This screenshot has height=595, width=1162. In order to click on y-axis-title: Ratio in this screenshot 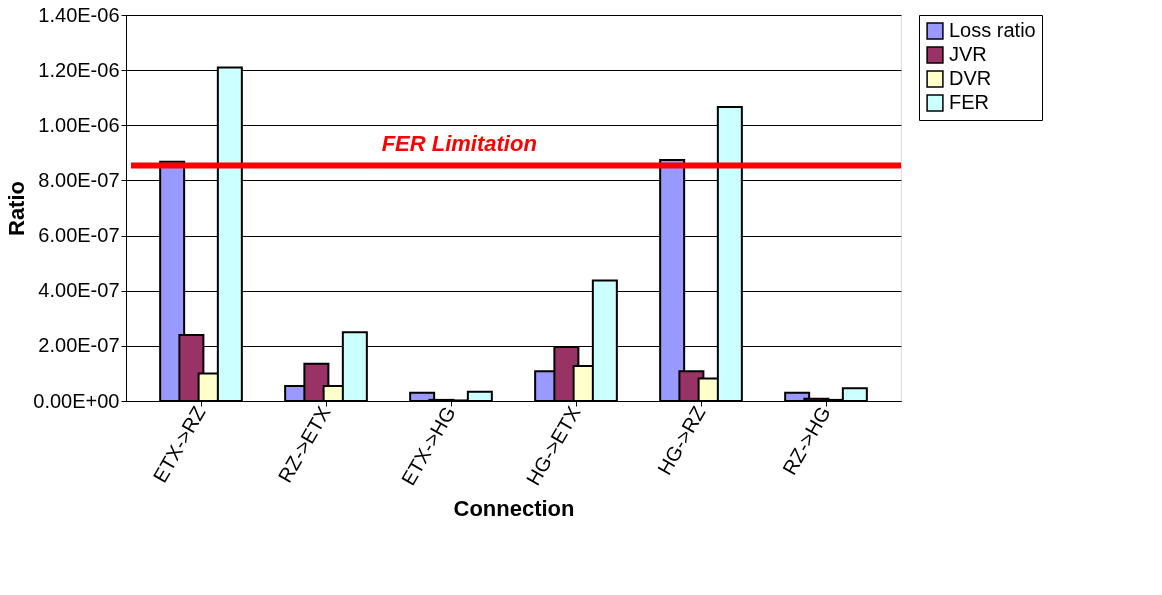, I will do `click(17, 208)`.